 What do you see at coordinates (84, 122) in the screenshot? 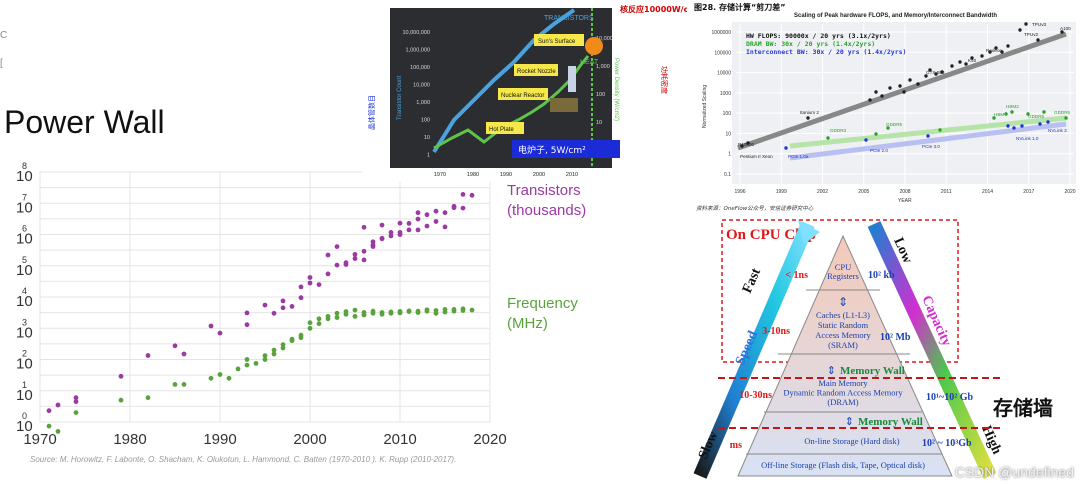
I see `page-title: Power Wall` at bounding box center [84, 122].